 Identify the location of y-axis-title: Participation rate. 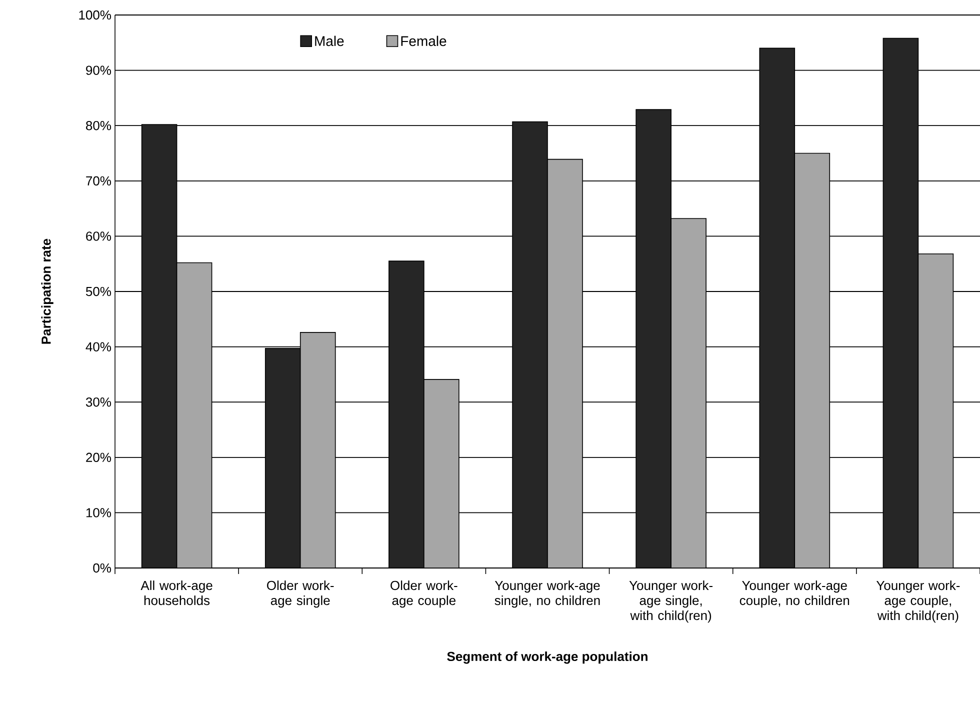
(47, 291).